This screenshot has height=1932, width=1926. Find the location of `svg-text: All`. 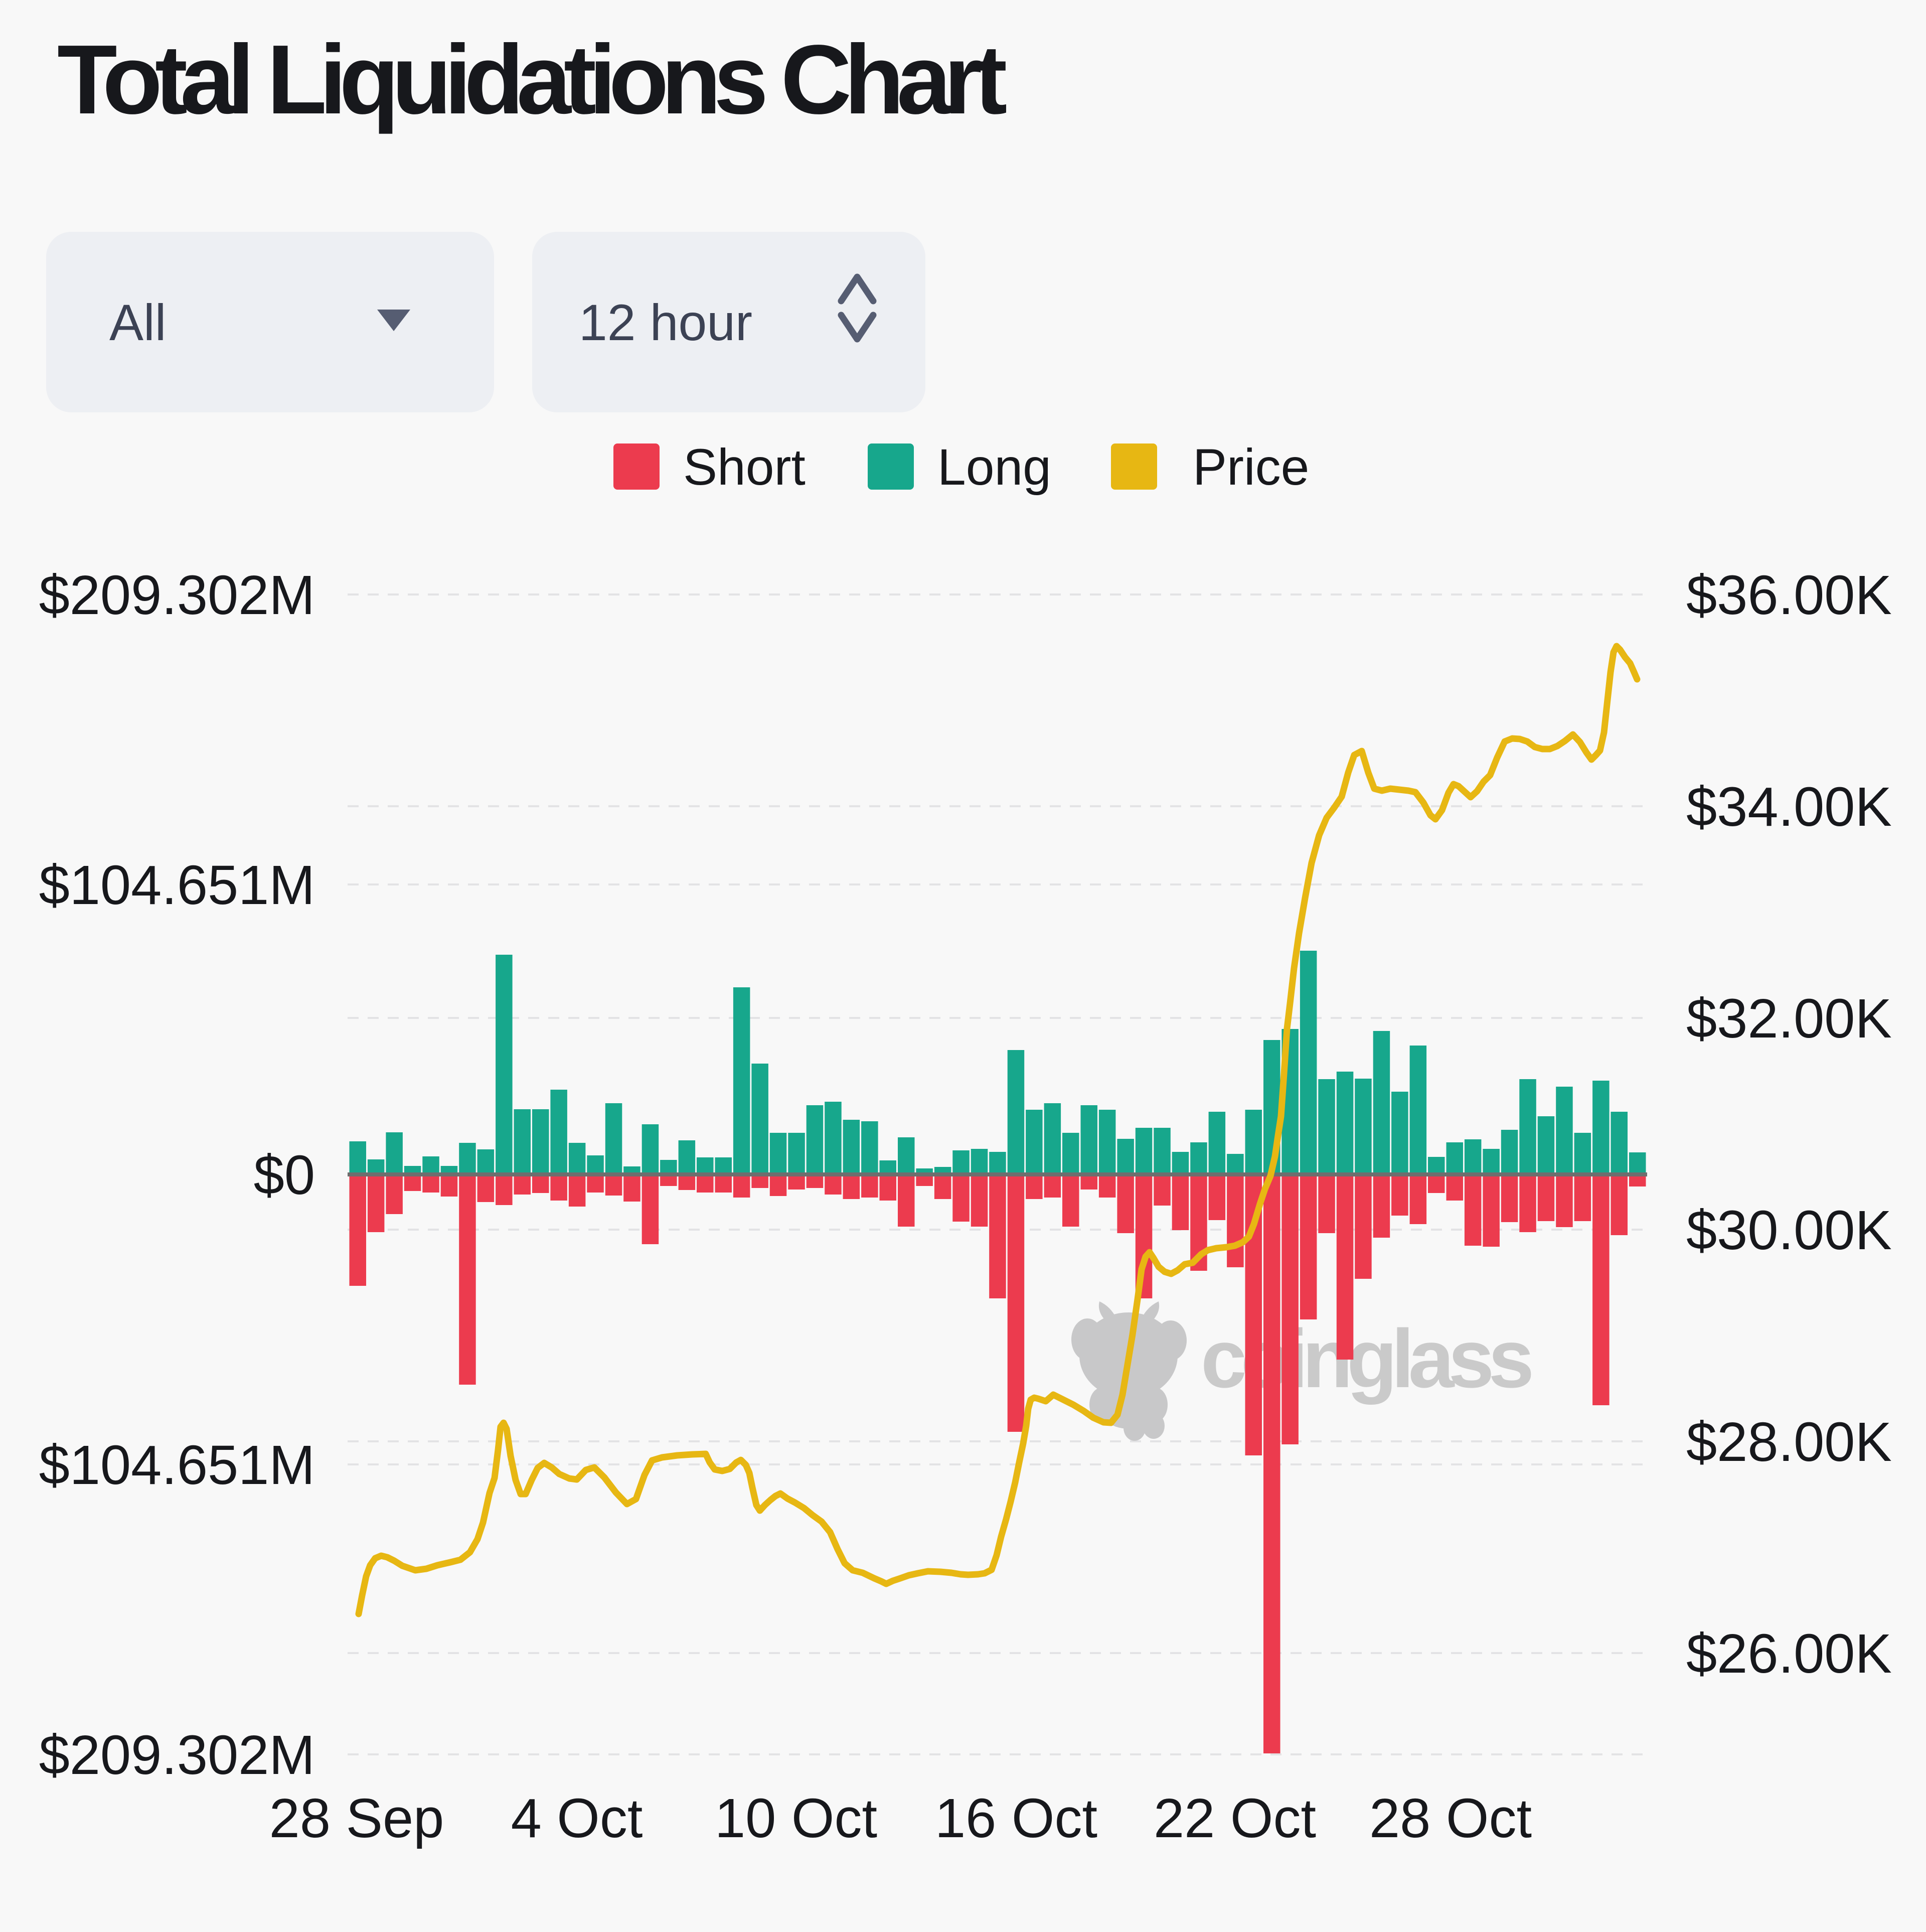

svg-text: All is located at coordinates (137, 322).